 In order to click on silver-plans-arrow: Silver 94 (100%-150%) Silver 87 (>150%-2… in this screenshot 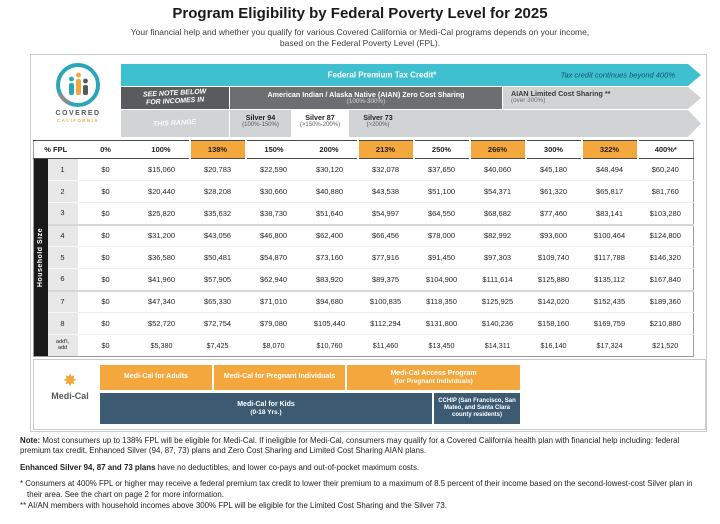, I will do `click(465, 123)`.